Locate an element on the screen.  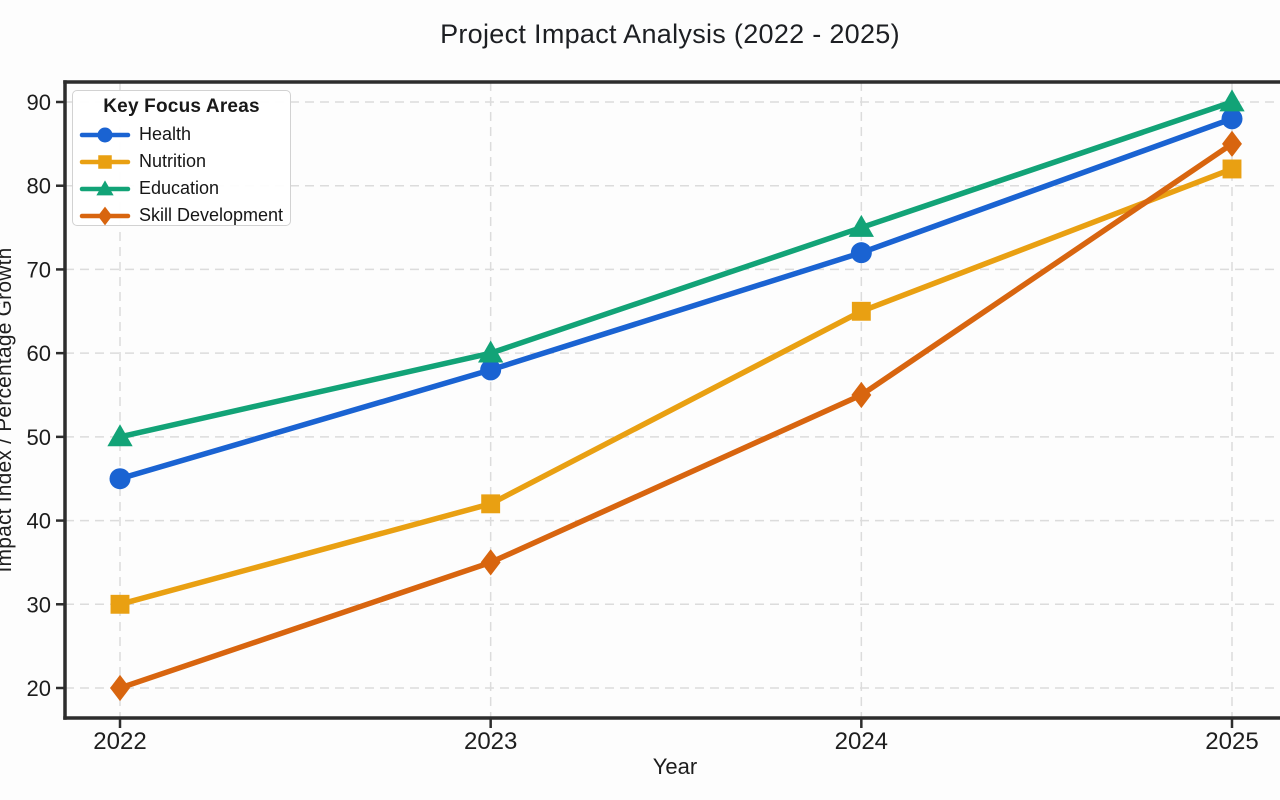
x-tick-label: 2025 is located at coordinates (1231, 741).